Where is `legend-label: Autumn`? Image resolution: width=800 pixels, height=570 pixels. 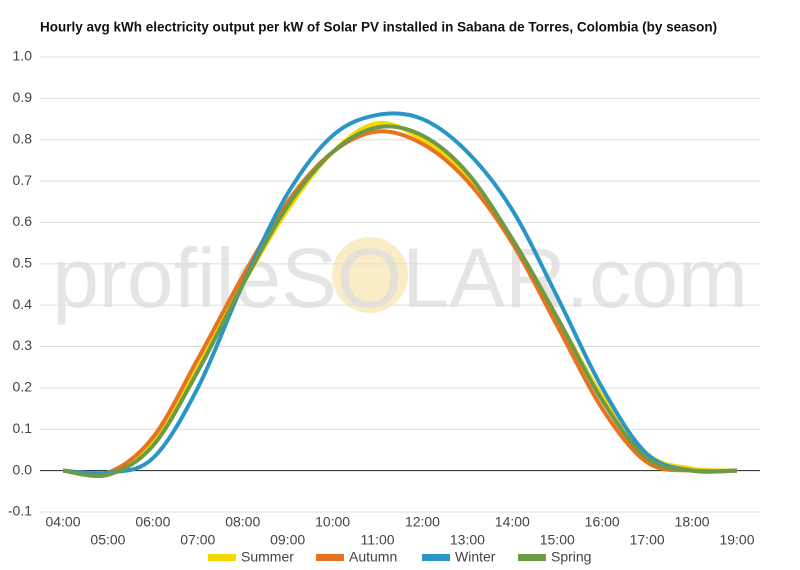
legend-label: Autumn is located at coordinates (373, 557).